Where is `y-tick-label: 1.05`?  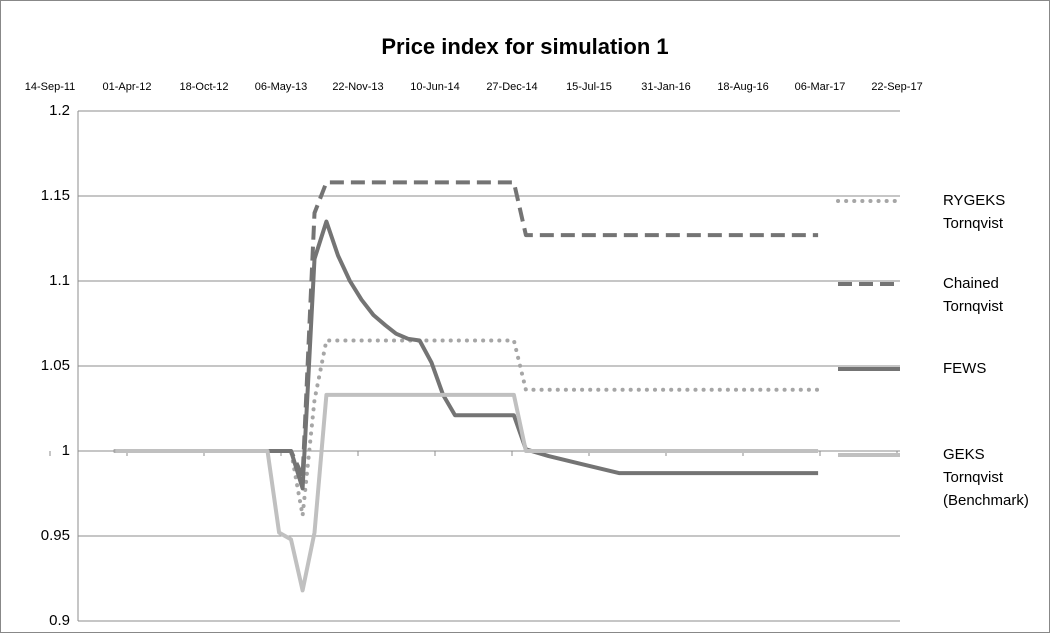
y-tick-label: 1.05 is located at coordinates (55, 365).